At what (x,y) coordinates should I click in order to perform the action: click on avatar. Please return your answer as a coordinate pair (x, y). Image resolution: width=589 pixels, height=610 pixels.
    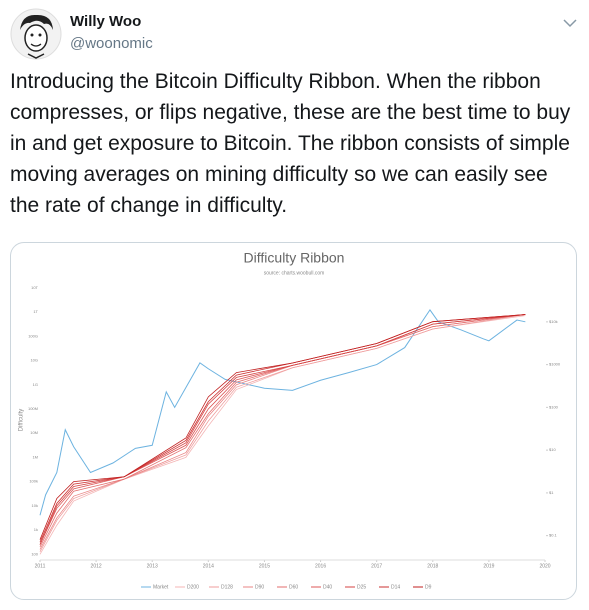
    Looking at the image, I should click on (36, 34).